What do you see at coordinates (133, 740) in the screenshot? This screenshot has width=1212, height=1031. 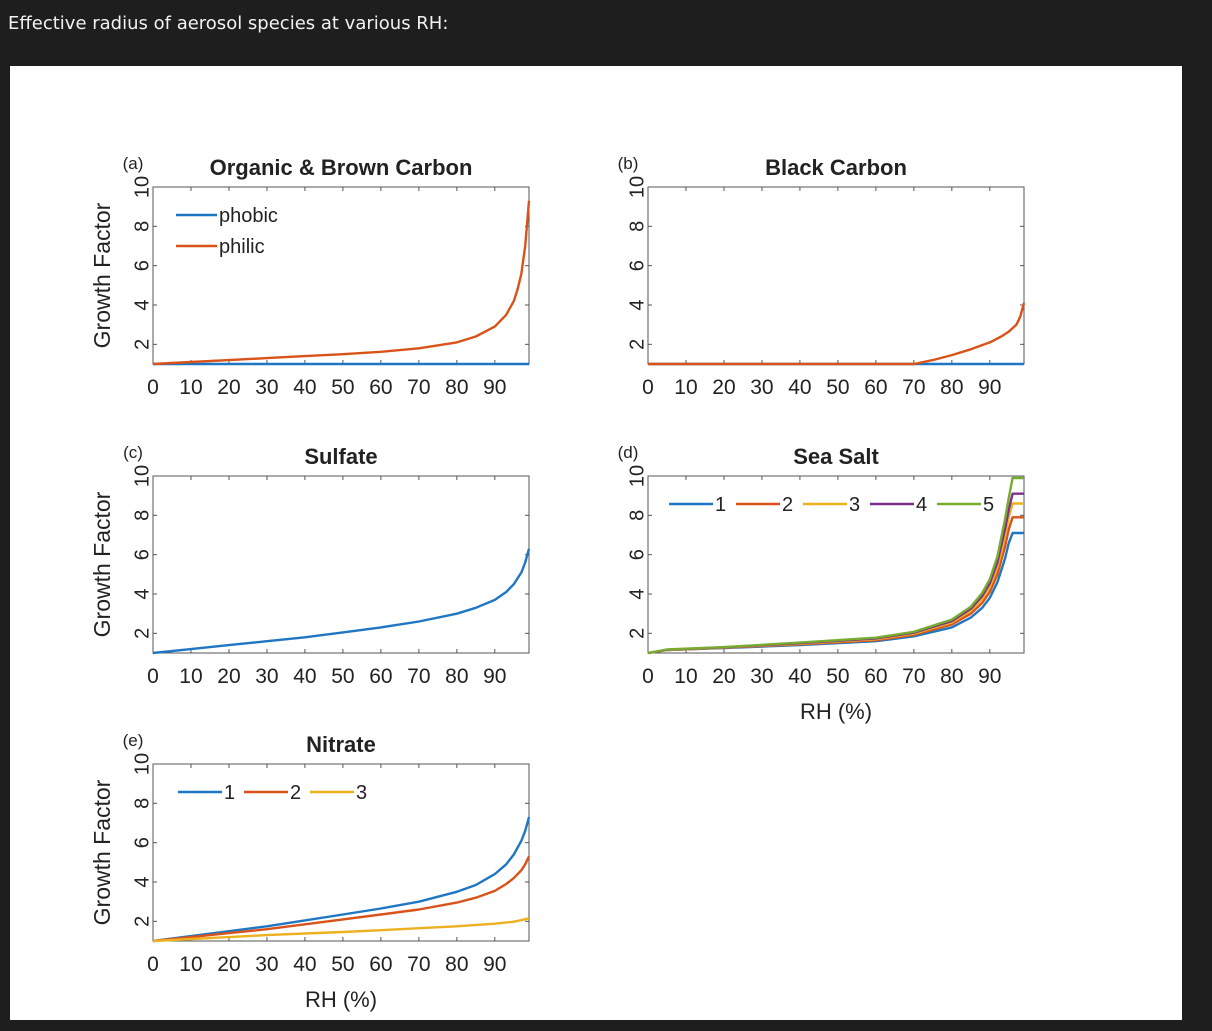 I see `panel-label: (e)` at bounding box center [133, 740].